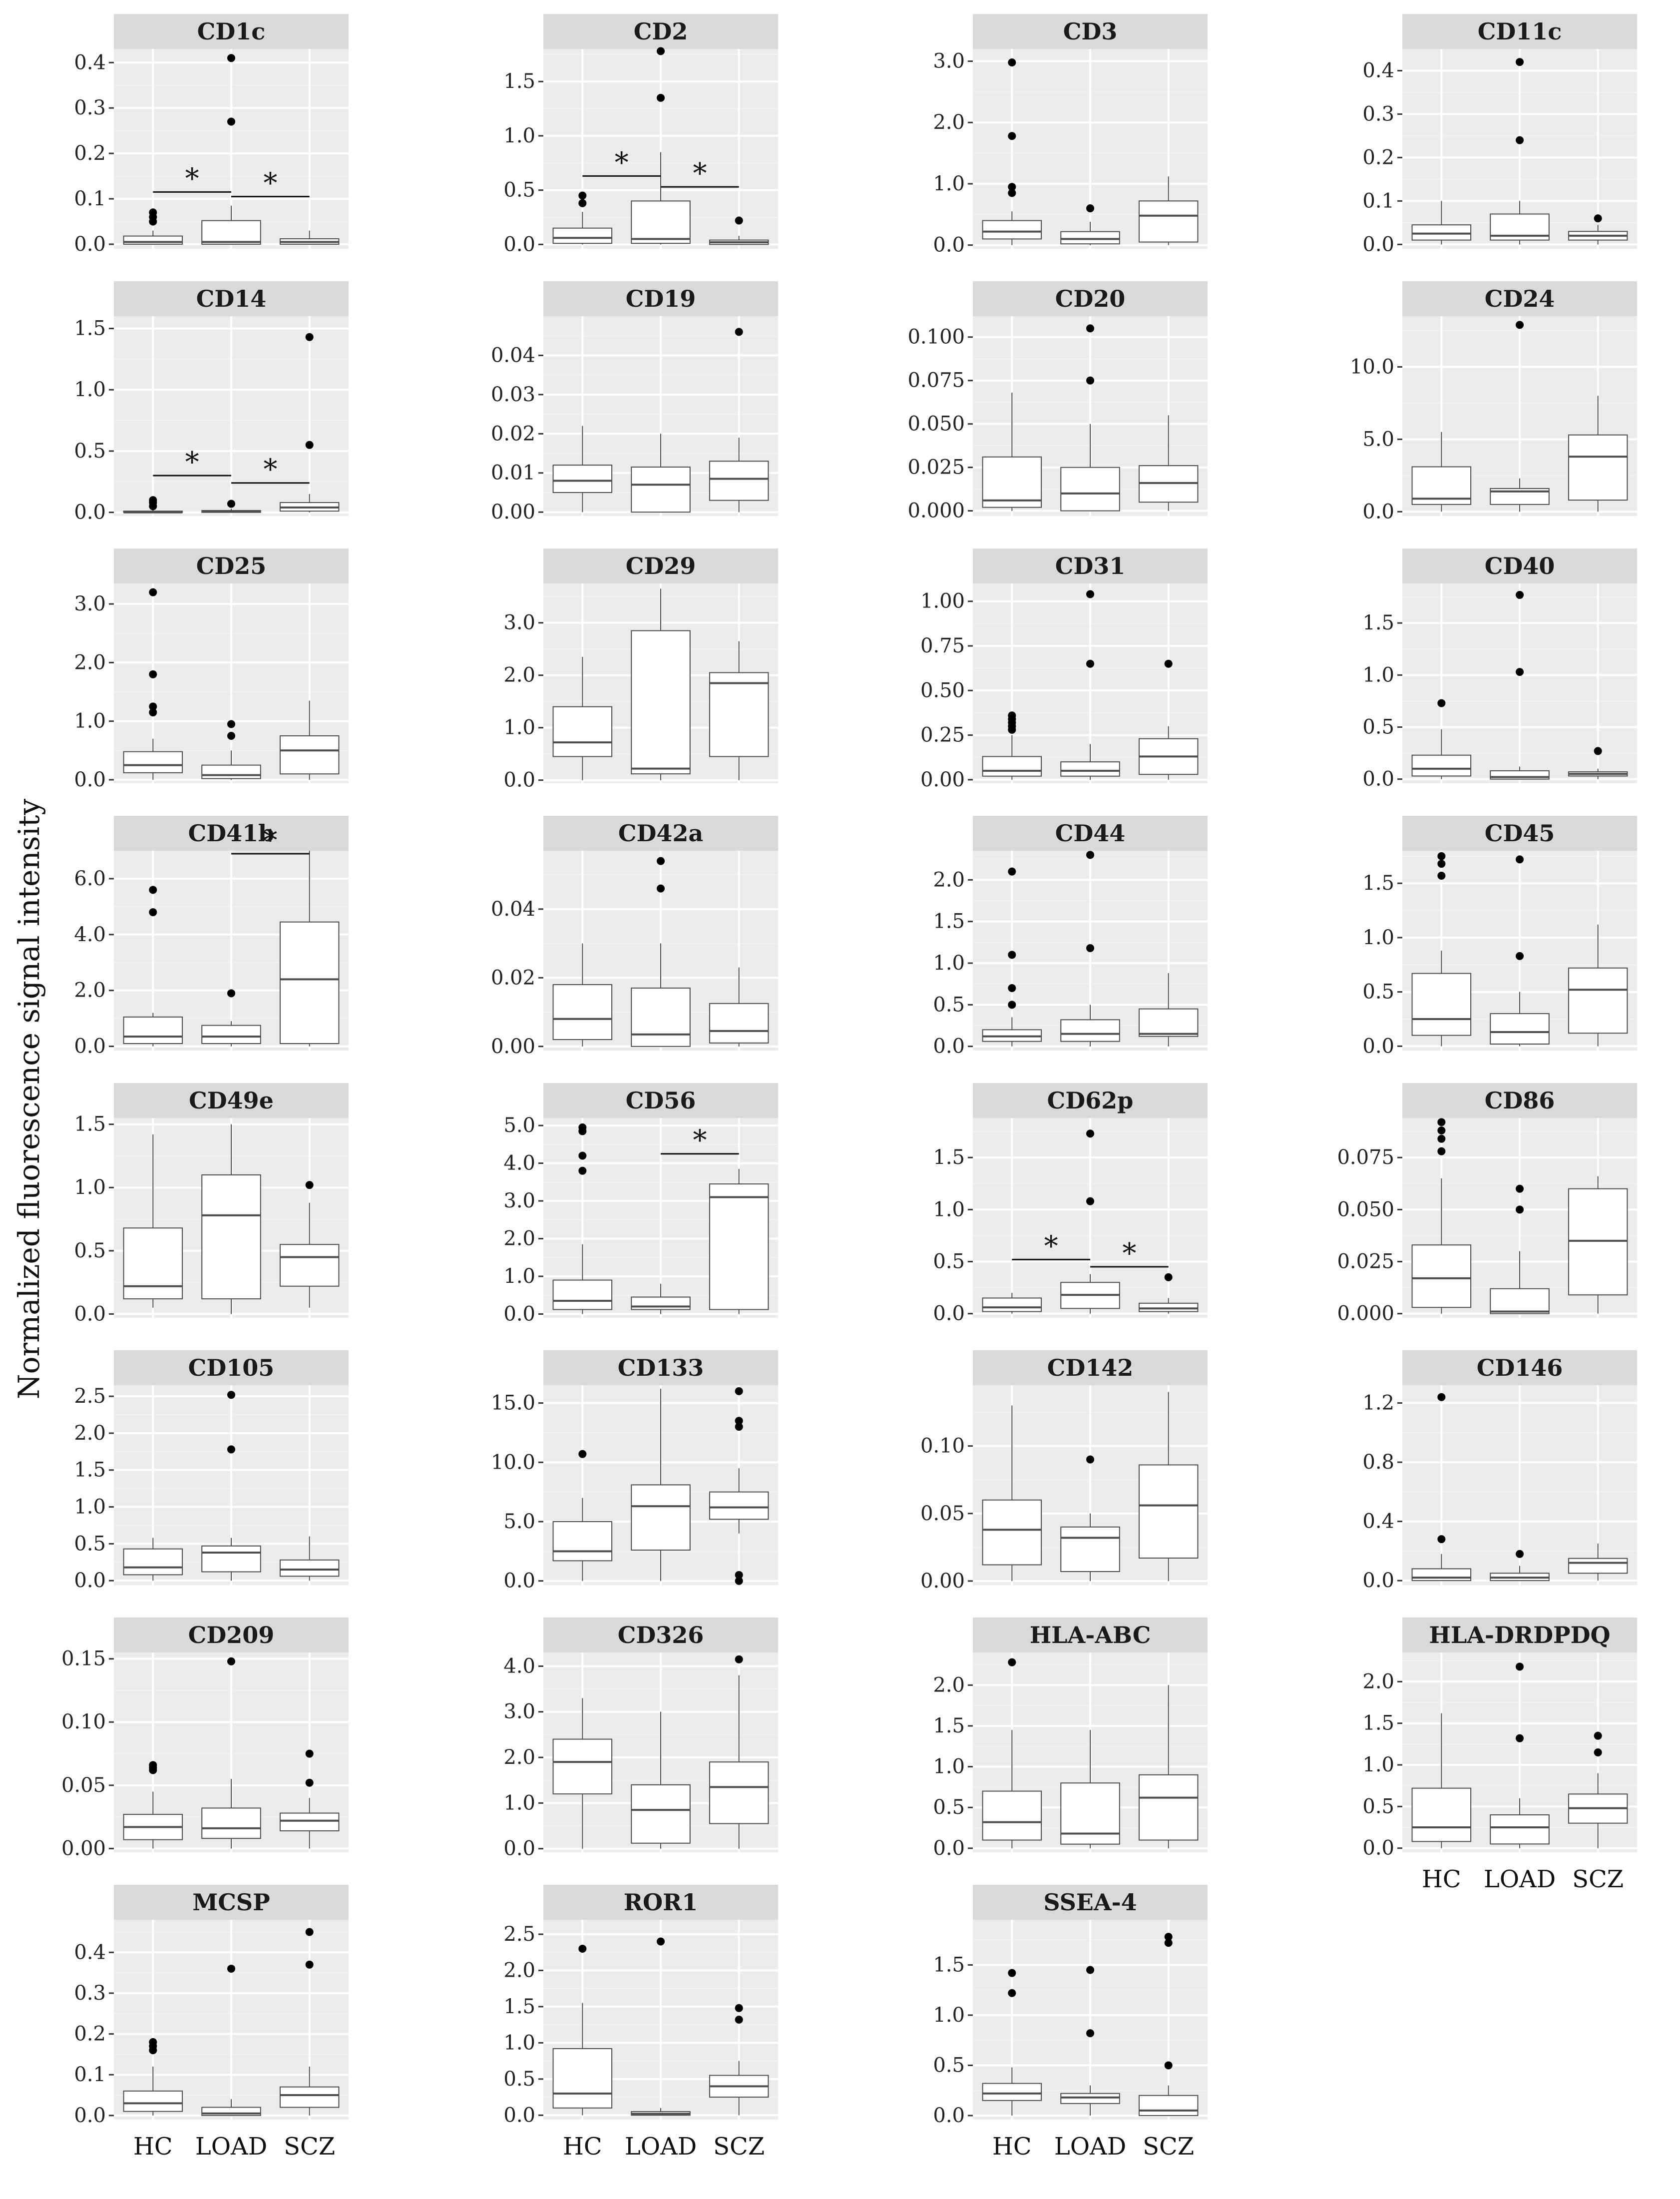  What do you see at coordinates (309, 2147) in the screenshot?
I see `x-tick-label-scz: SCZ` at bounding box center [309, 2147].